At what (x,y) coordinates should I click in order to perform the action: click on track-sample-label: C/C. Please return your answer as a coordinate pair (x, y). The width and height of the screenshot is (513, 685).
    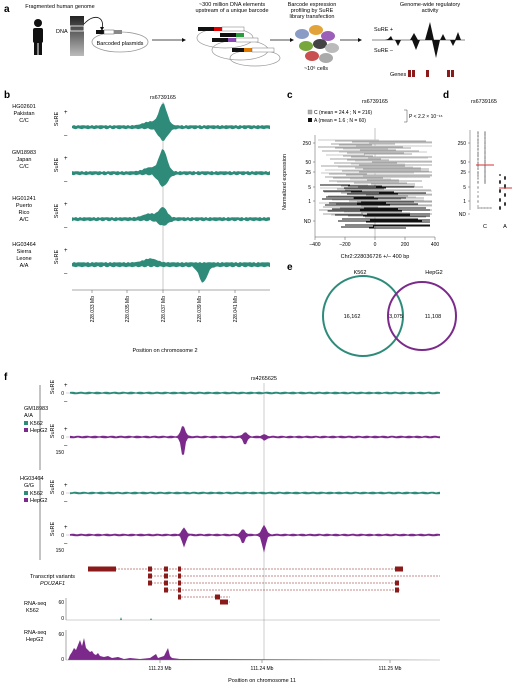
    Looking at the image, I should click on (24, 167).